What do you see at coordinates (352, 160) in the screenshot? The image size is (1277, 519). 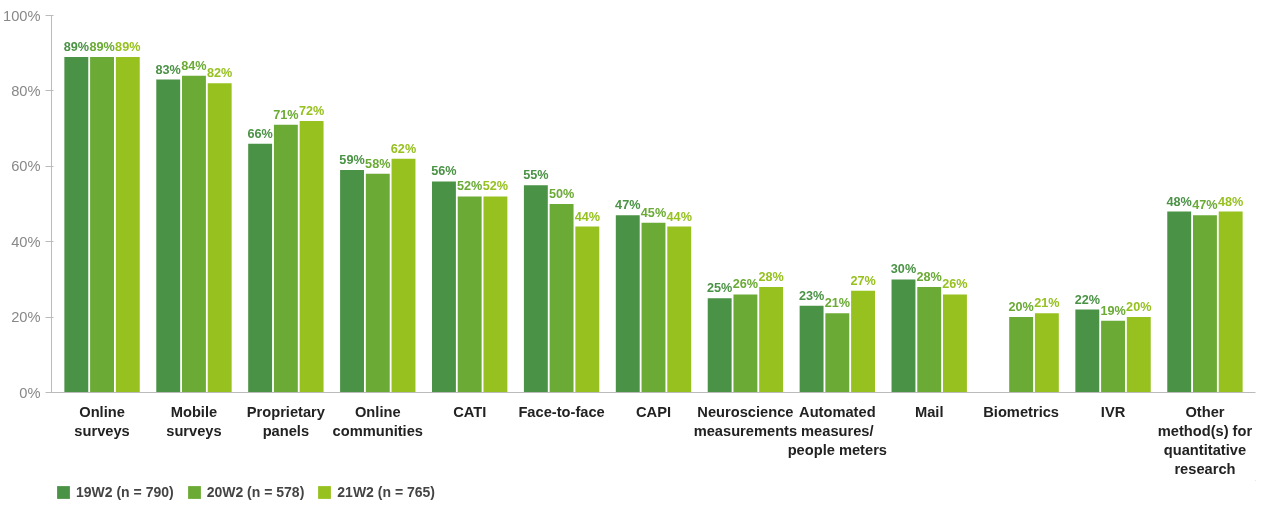 I see `data-label: 59%` at bounding box center [352, 160].